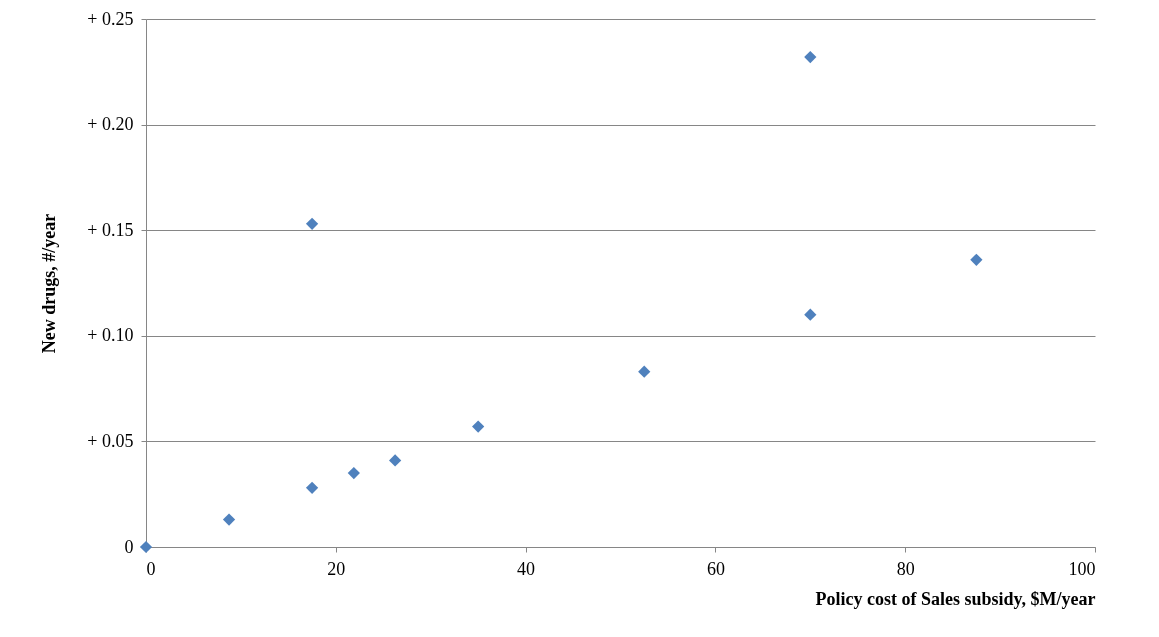 The image size is (1159, 637). What do you see at coordinates (905, 568) in the screenshot?
I see `x-tick-label: 80` at bounding box center [905, 568].